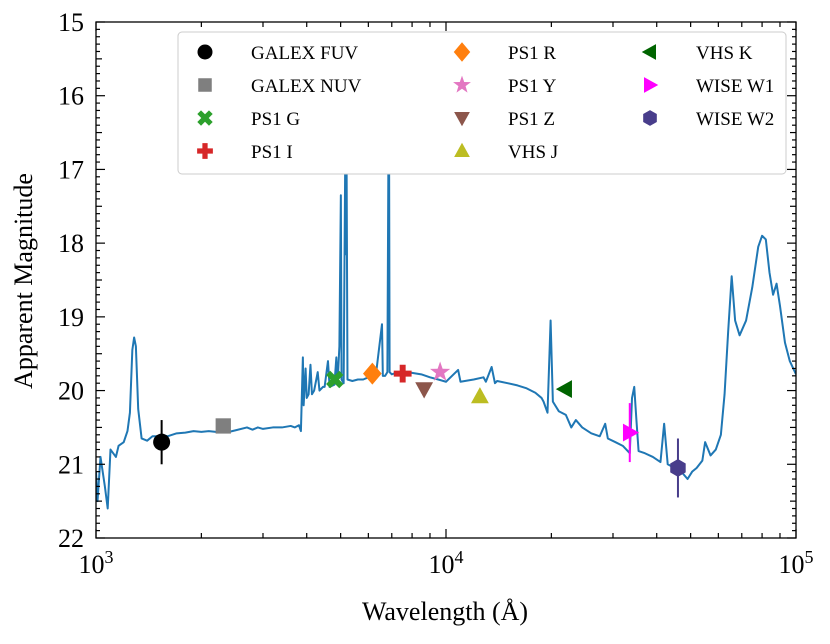 Image resolution: width=830 pixels, height=644 pixels. Describe the element at coordinates (71, 243) in the screenshot. I see `y-tick-label-3: 18` at that location.